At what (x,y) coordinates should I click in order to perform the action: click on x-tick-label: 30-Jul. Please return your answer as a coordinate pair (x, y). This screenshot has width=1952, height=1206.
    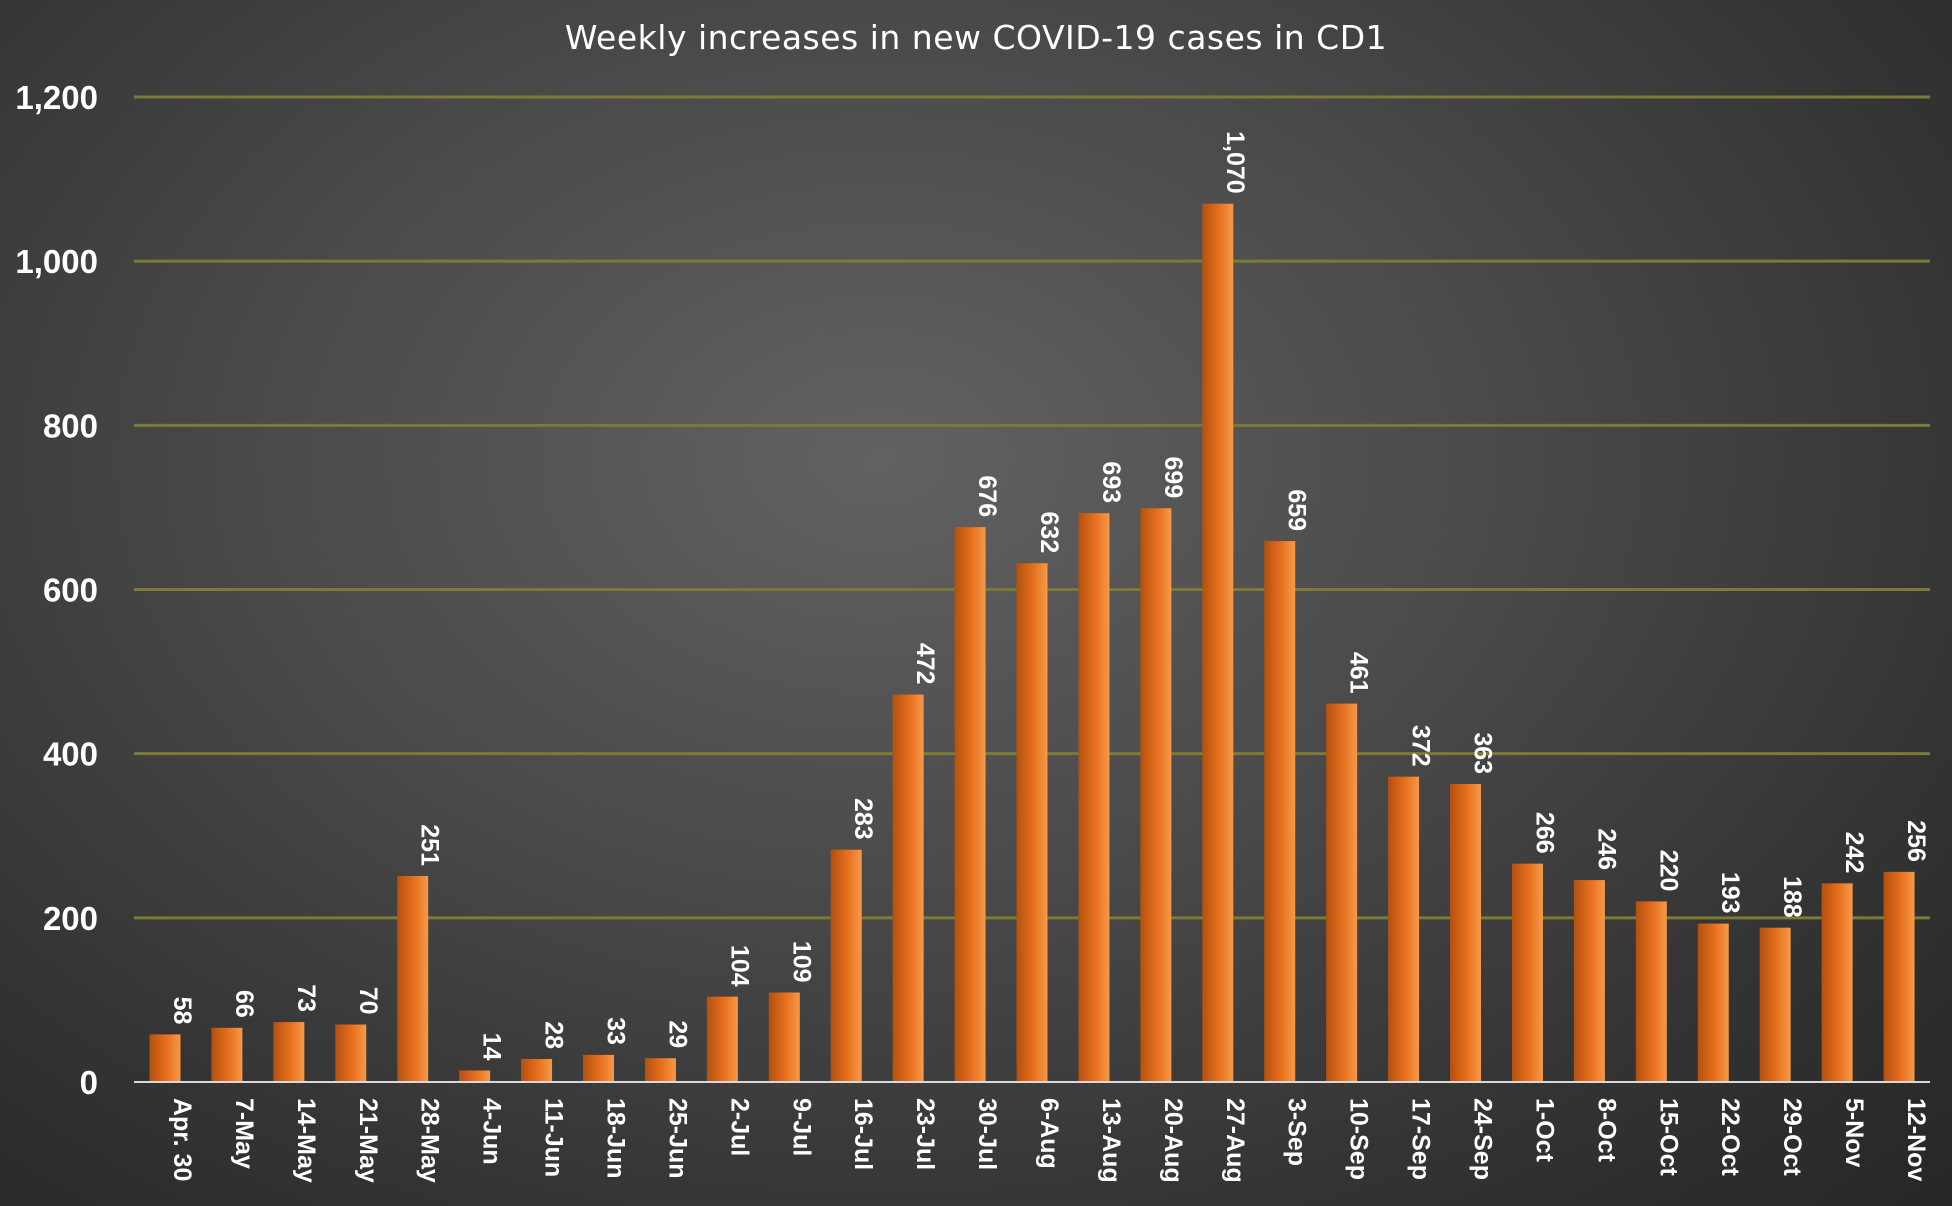
    Looking at the image, I should click on (987, 1134).